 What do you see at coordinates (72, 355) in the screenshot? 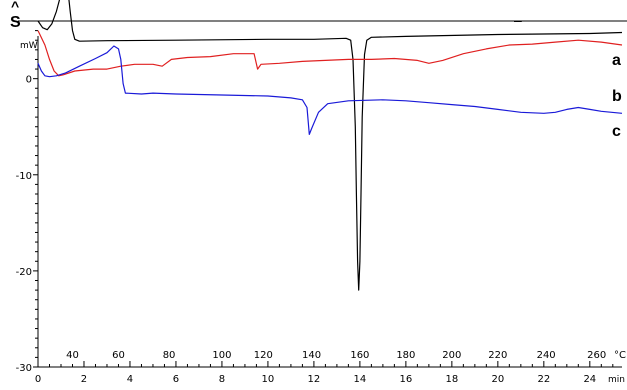
I see `temp-tick-label: 40` at bounding box center [72, 355].